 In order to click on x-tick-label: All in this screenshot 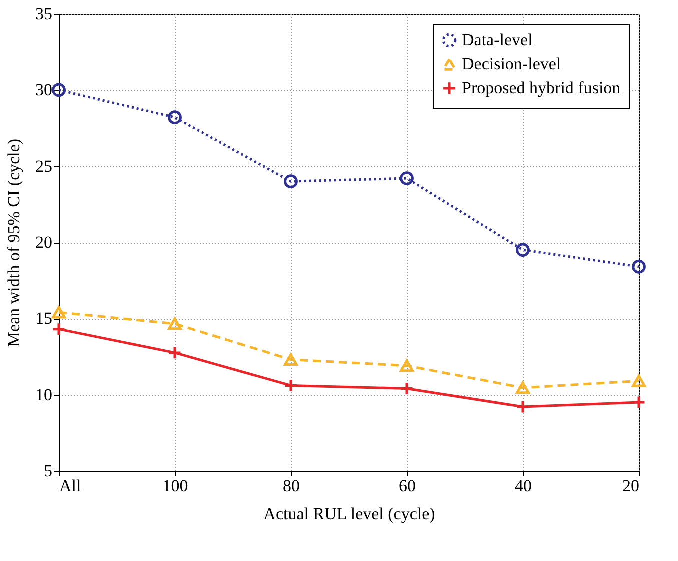, I will do `click(71, 486)`.